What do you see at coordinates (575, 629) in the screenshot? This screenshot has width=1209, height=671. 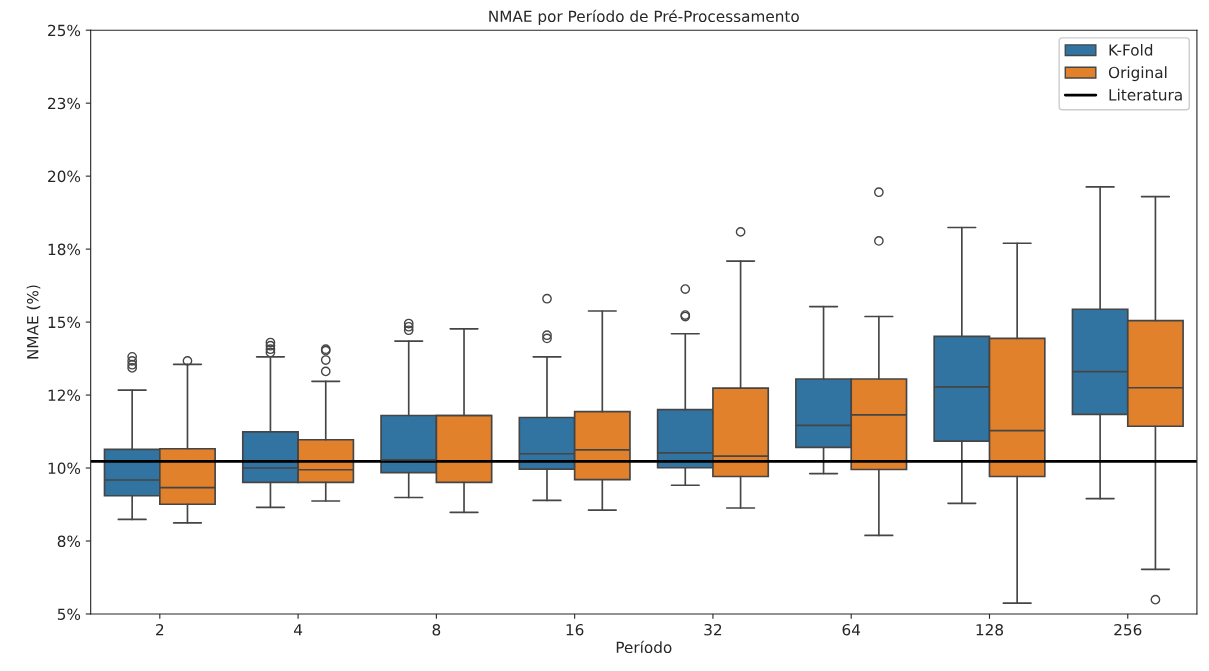 I see `x-tick-label: 16` at bounding box center [575, 629].